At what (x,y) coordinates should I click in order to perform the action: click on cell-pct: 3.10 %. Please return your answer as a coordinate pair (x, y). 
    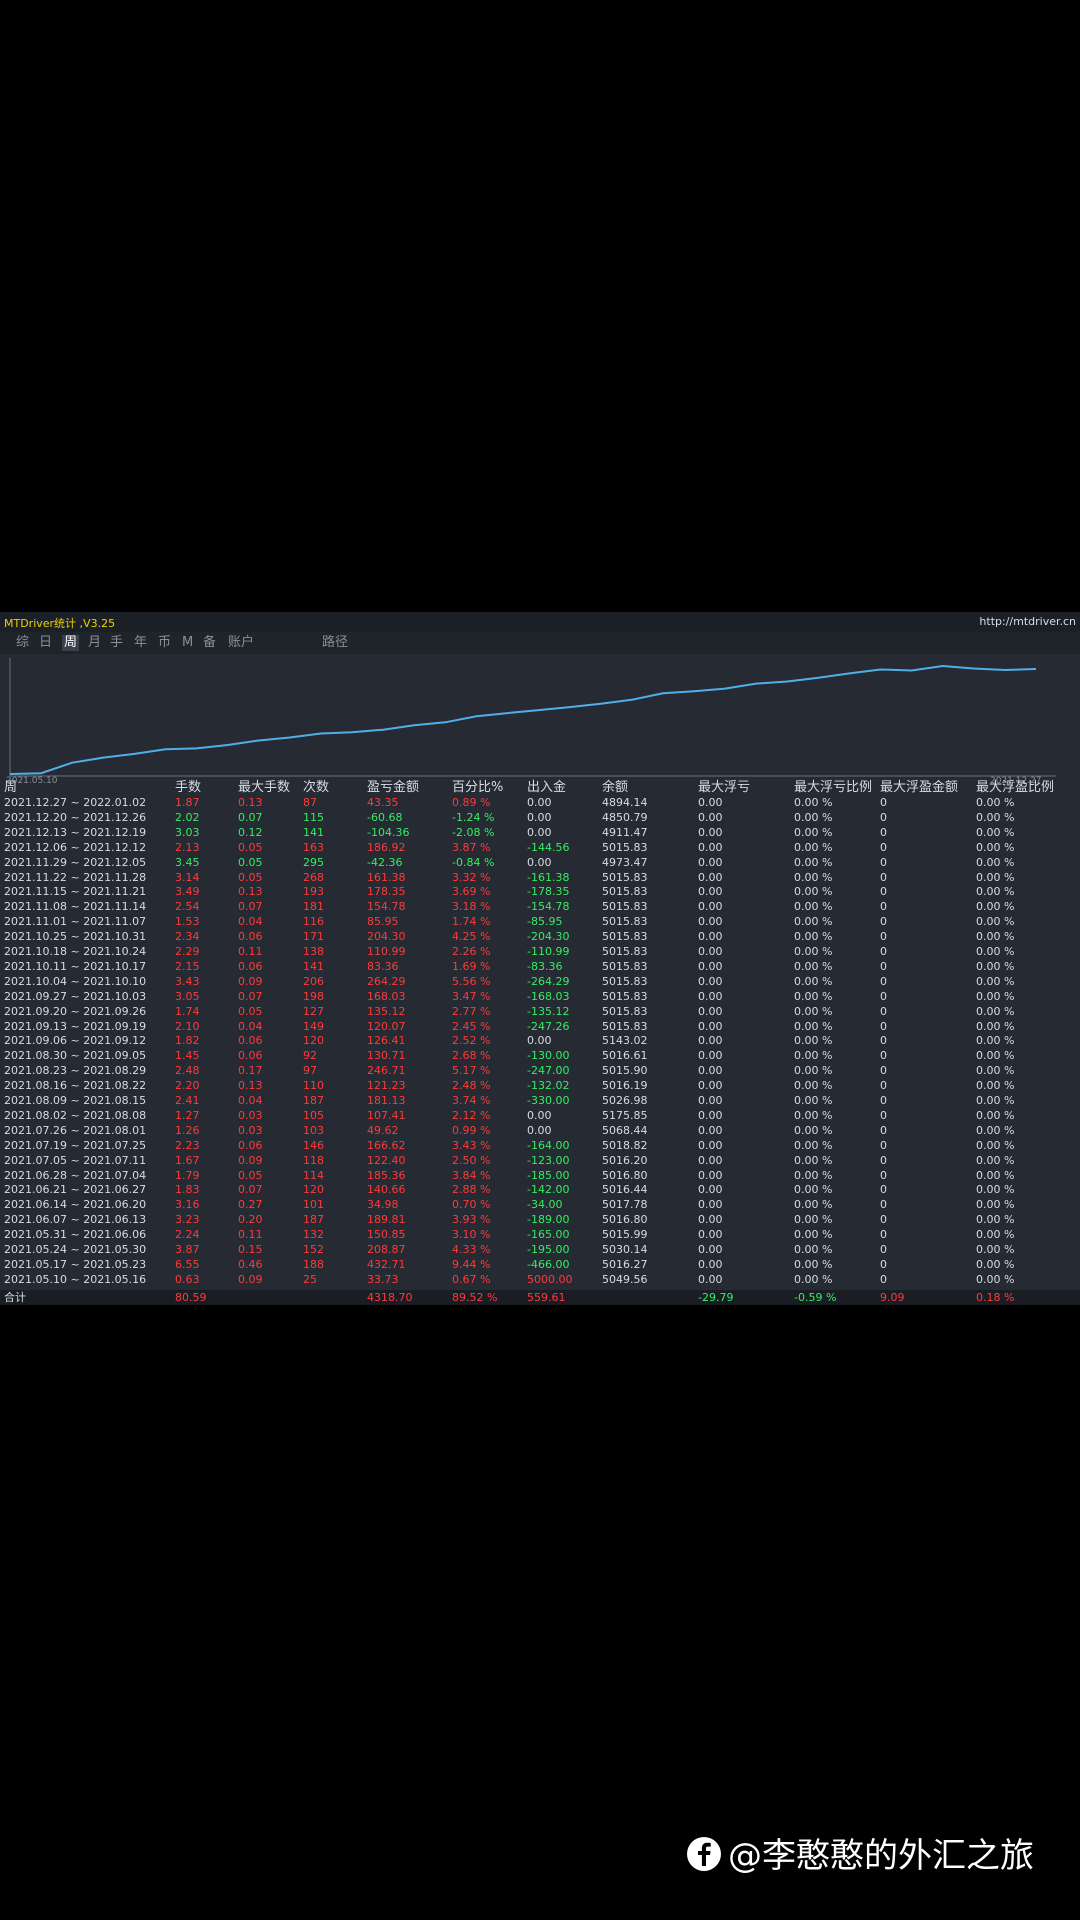
    Looking at the image, I should click on (471, 1235).